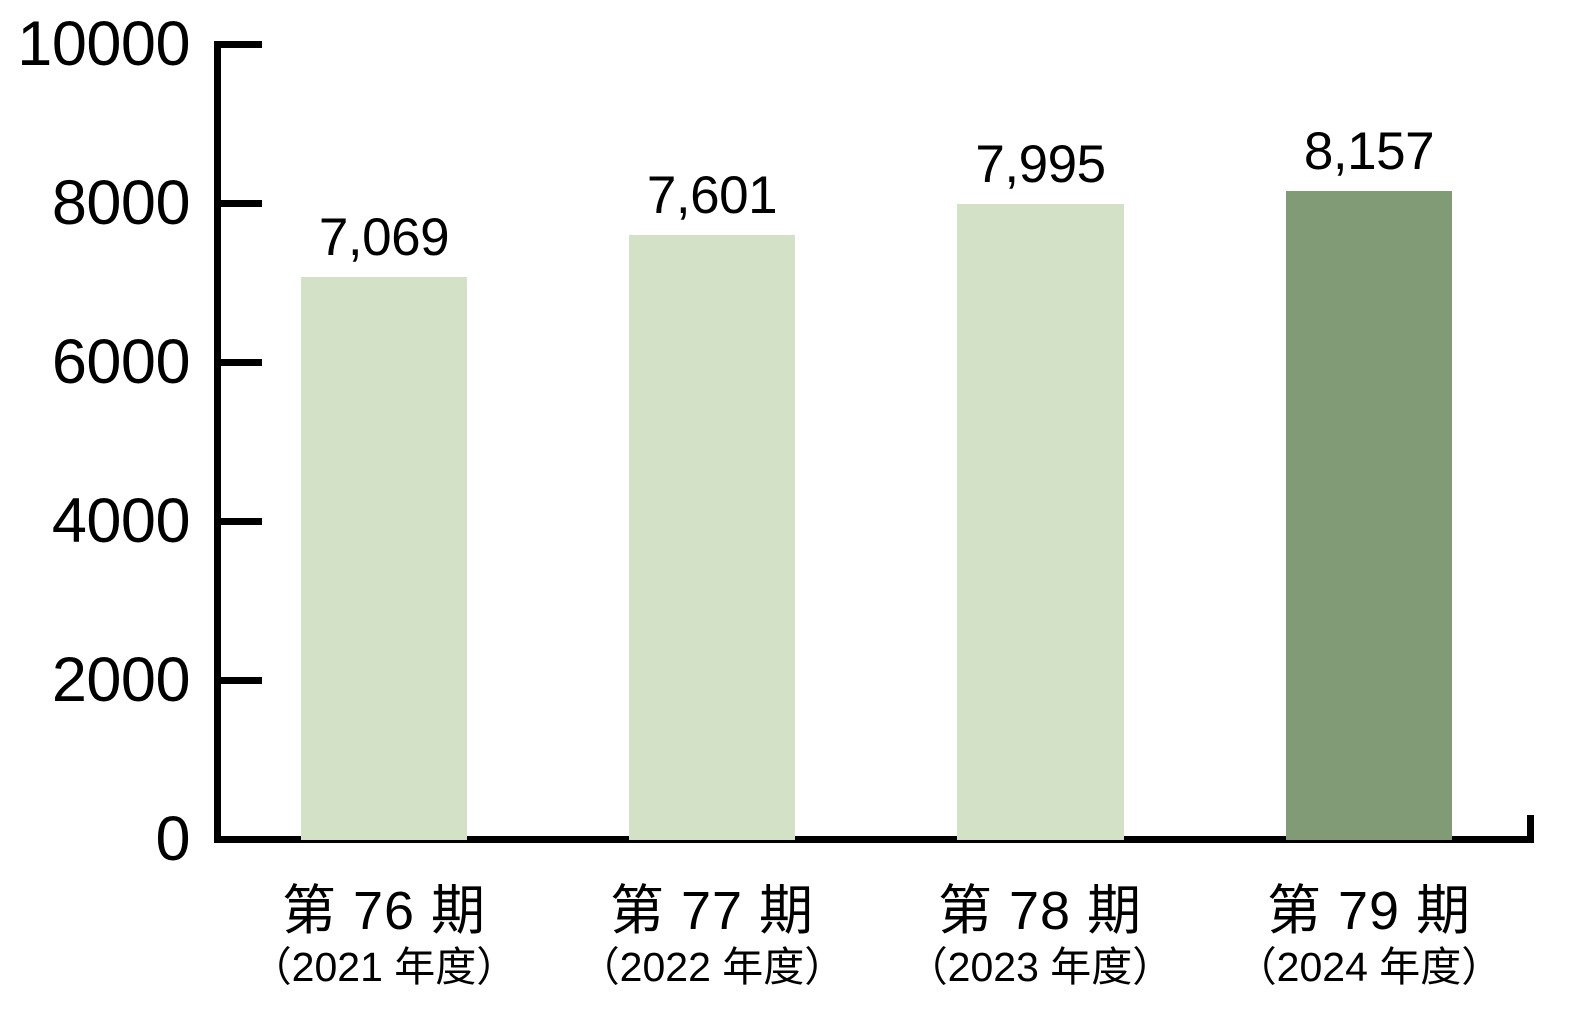  I want to click on y-tick-label-2000: 2000, so click(121, 680).